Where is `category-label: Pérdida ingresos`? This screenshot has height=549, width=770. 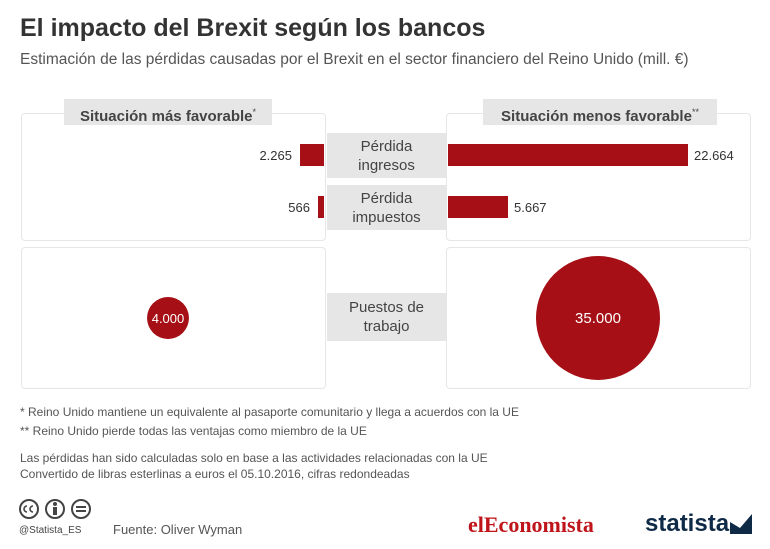
category-label: Pérdida ingresos is located at coordinates (386, 155).